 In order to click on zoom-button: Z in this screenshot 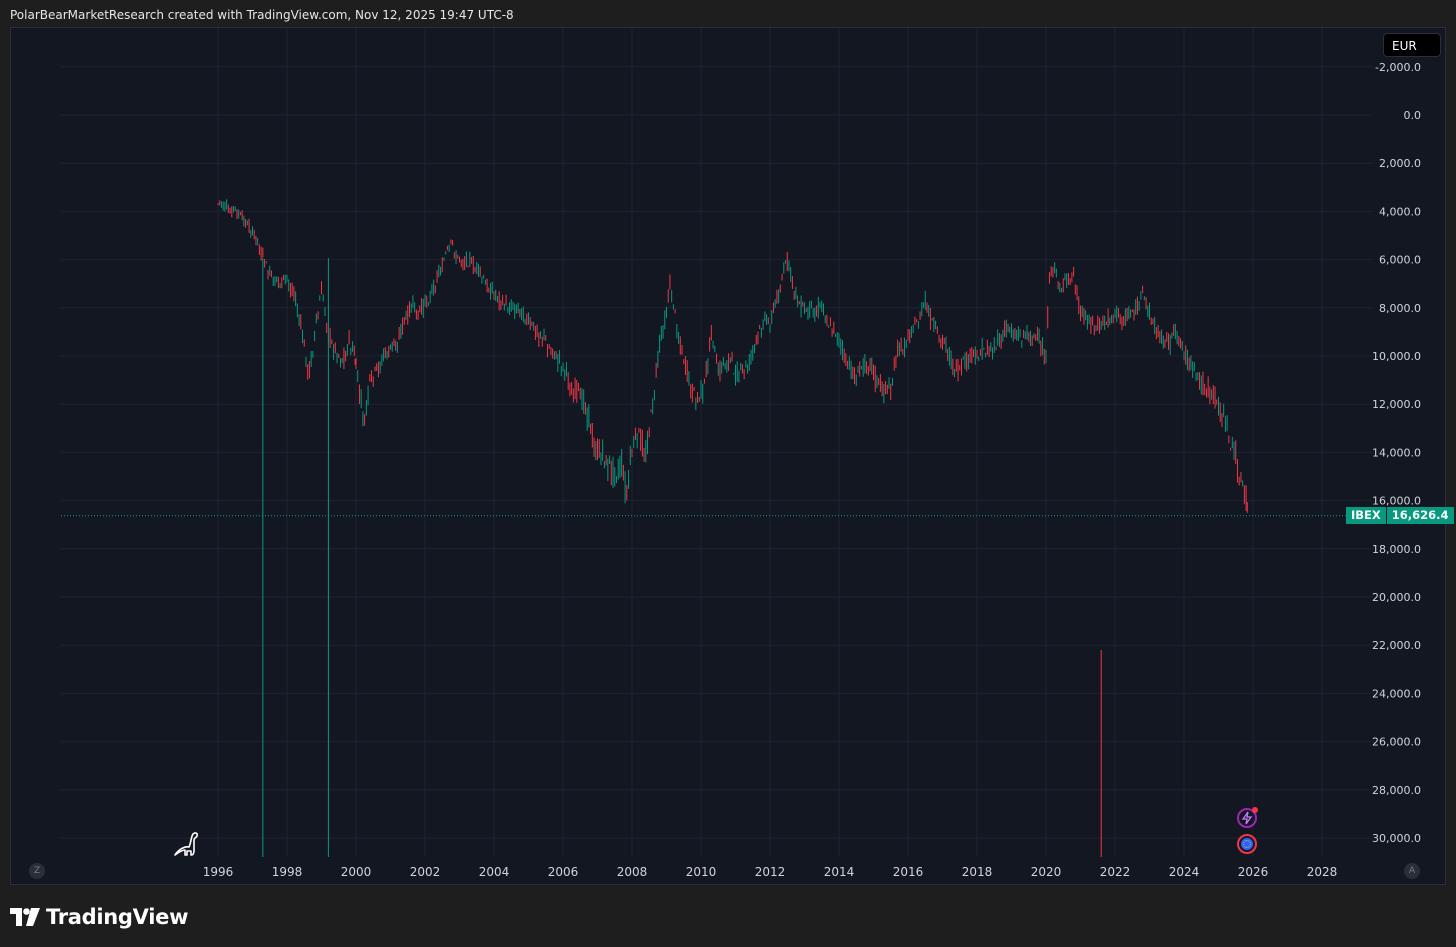, I will do `click(37, 871)`.